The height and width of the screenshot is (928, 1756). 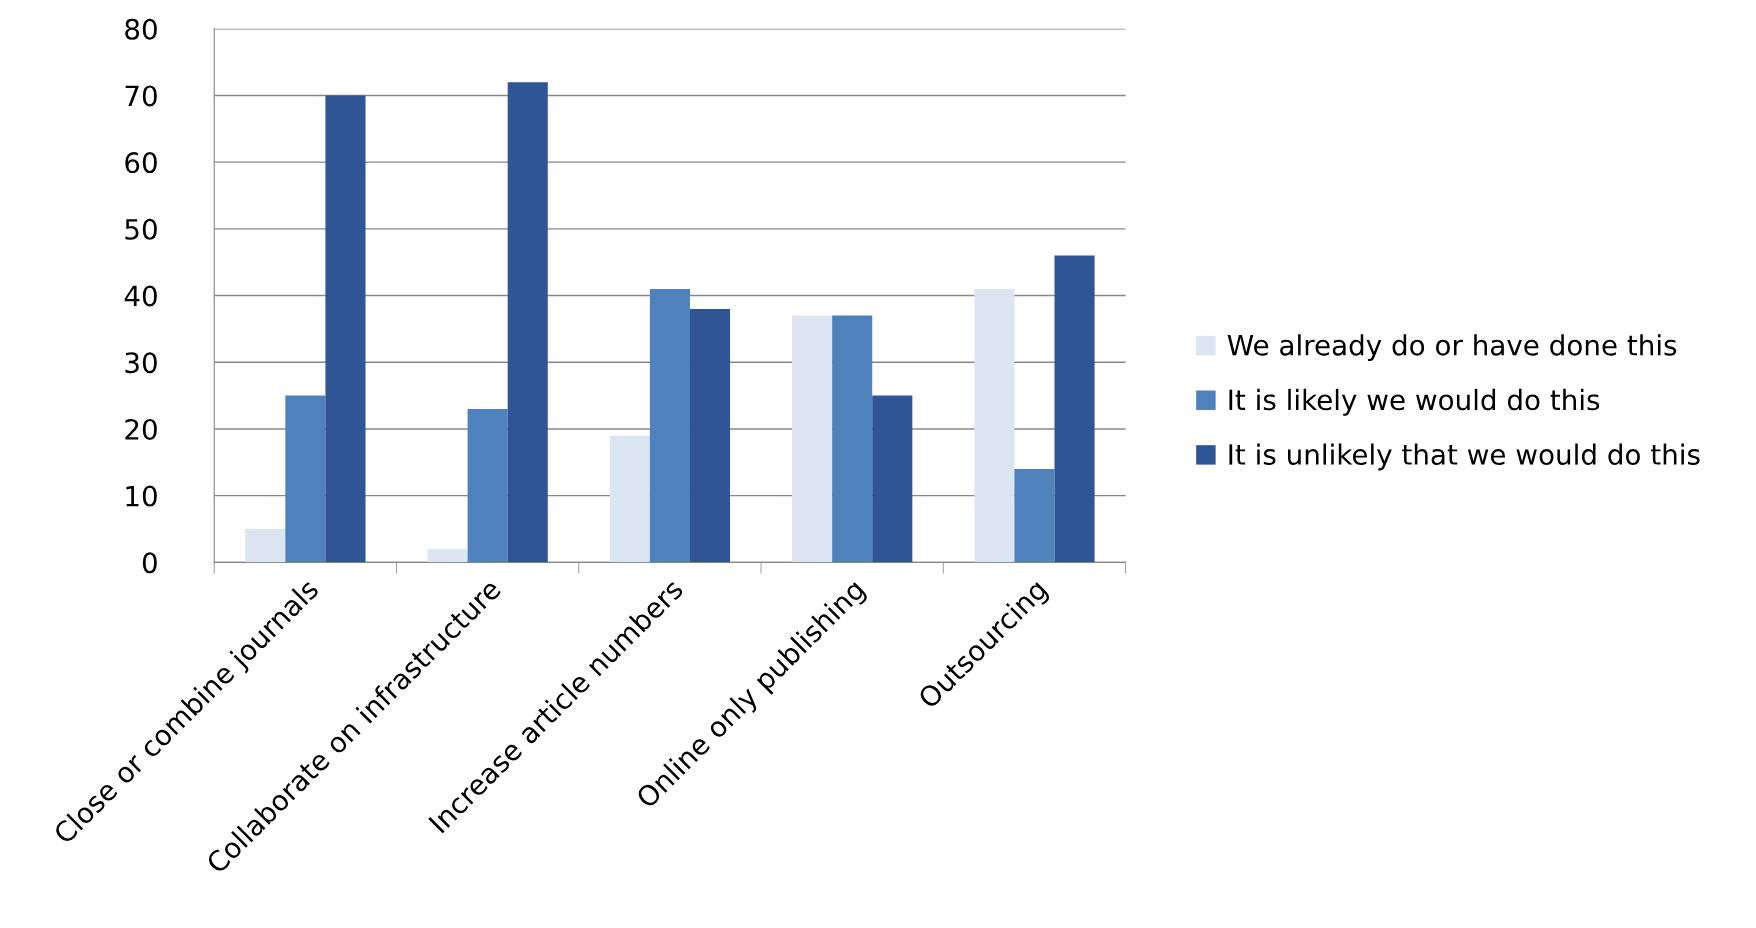 What do you see at coordinates (149, 563) in the screenshot?
I see `y-tick-label: 0` at bounding box center [149, 563].